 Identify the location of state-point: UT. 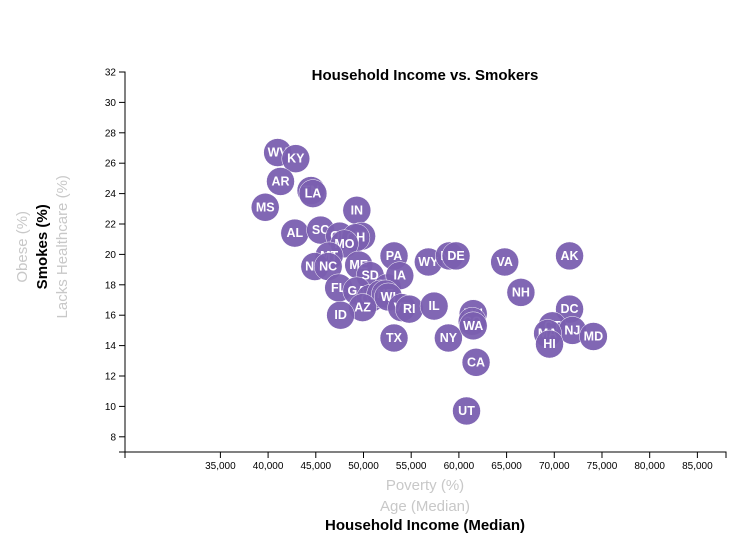
(466, 411).